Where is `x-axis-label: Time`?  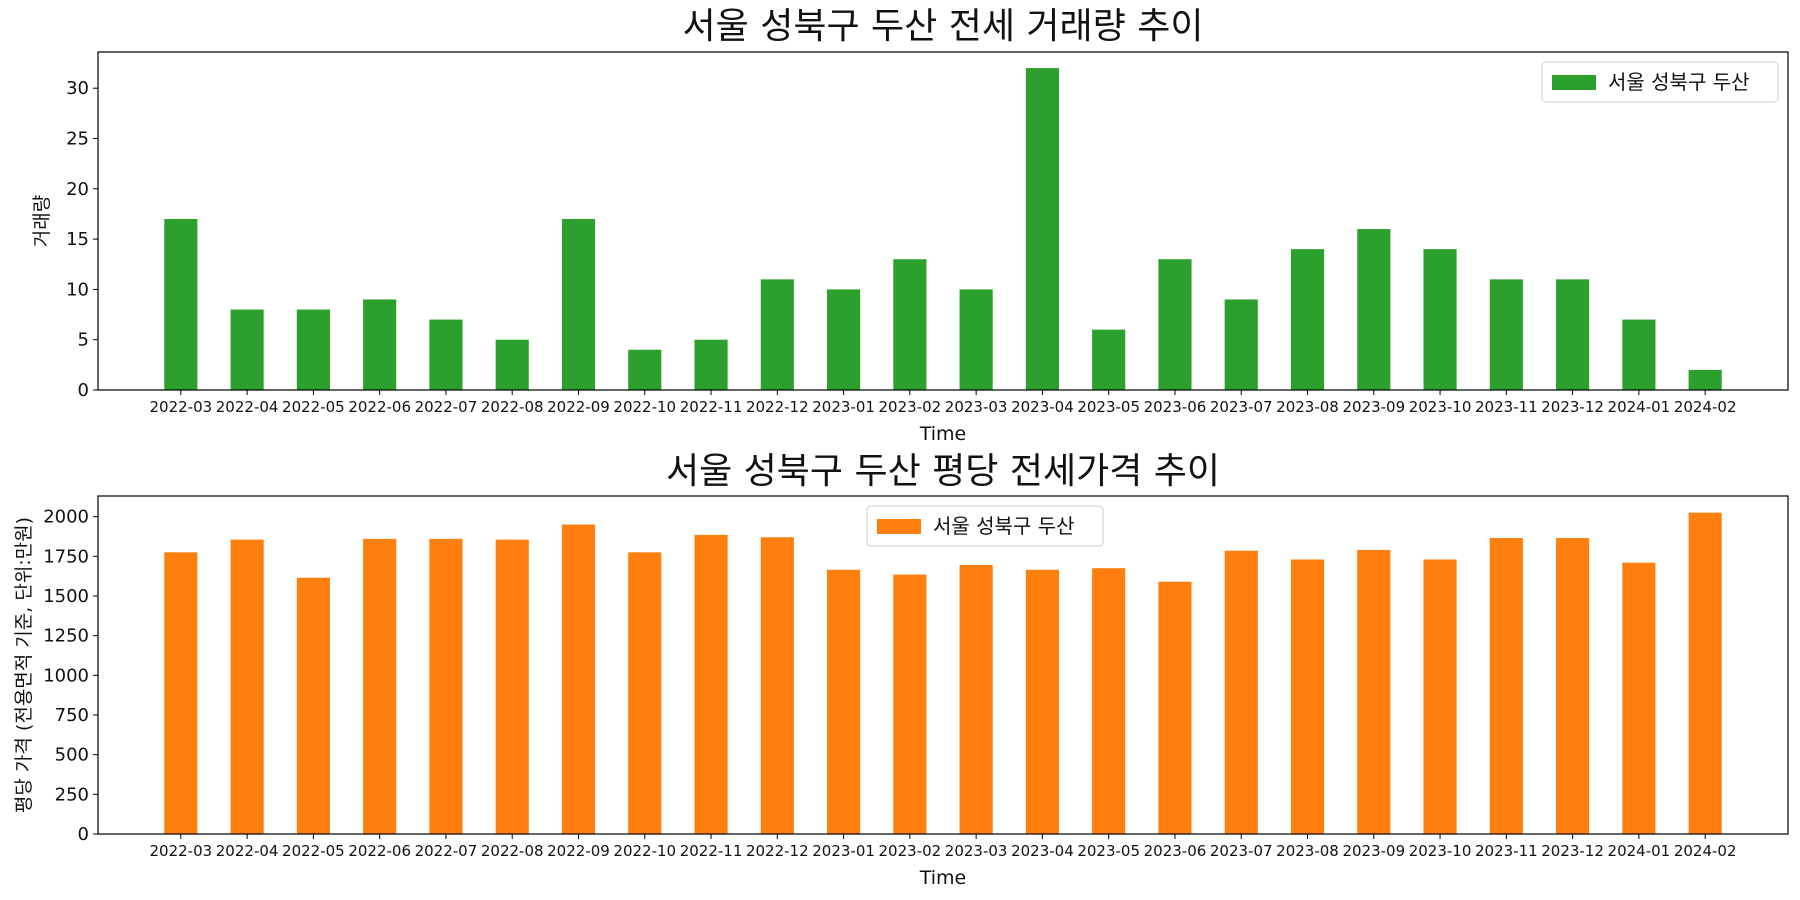 x-axis-label: Time is located at coordinates (943, 878).